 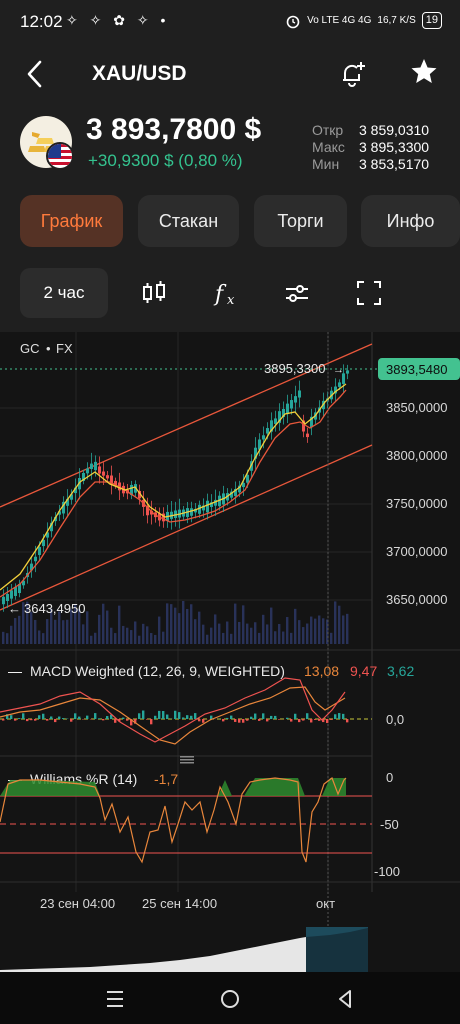 What do you see at coordinates (293, 21) in the screenshot?
I see `alarm-icon` at bounding box center [293, 21].